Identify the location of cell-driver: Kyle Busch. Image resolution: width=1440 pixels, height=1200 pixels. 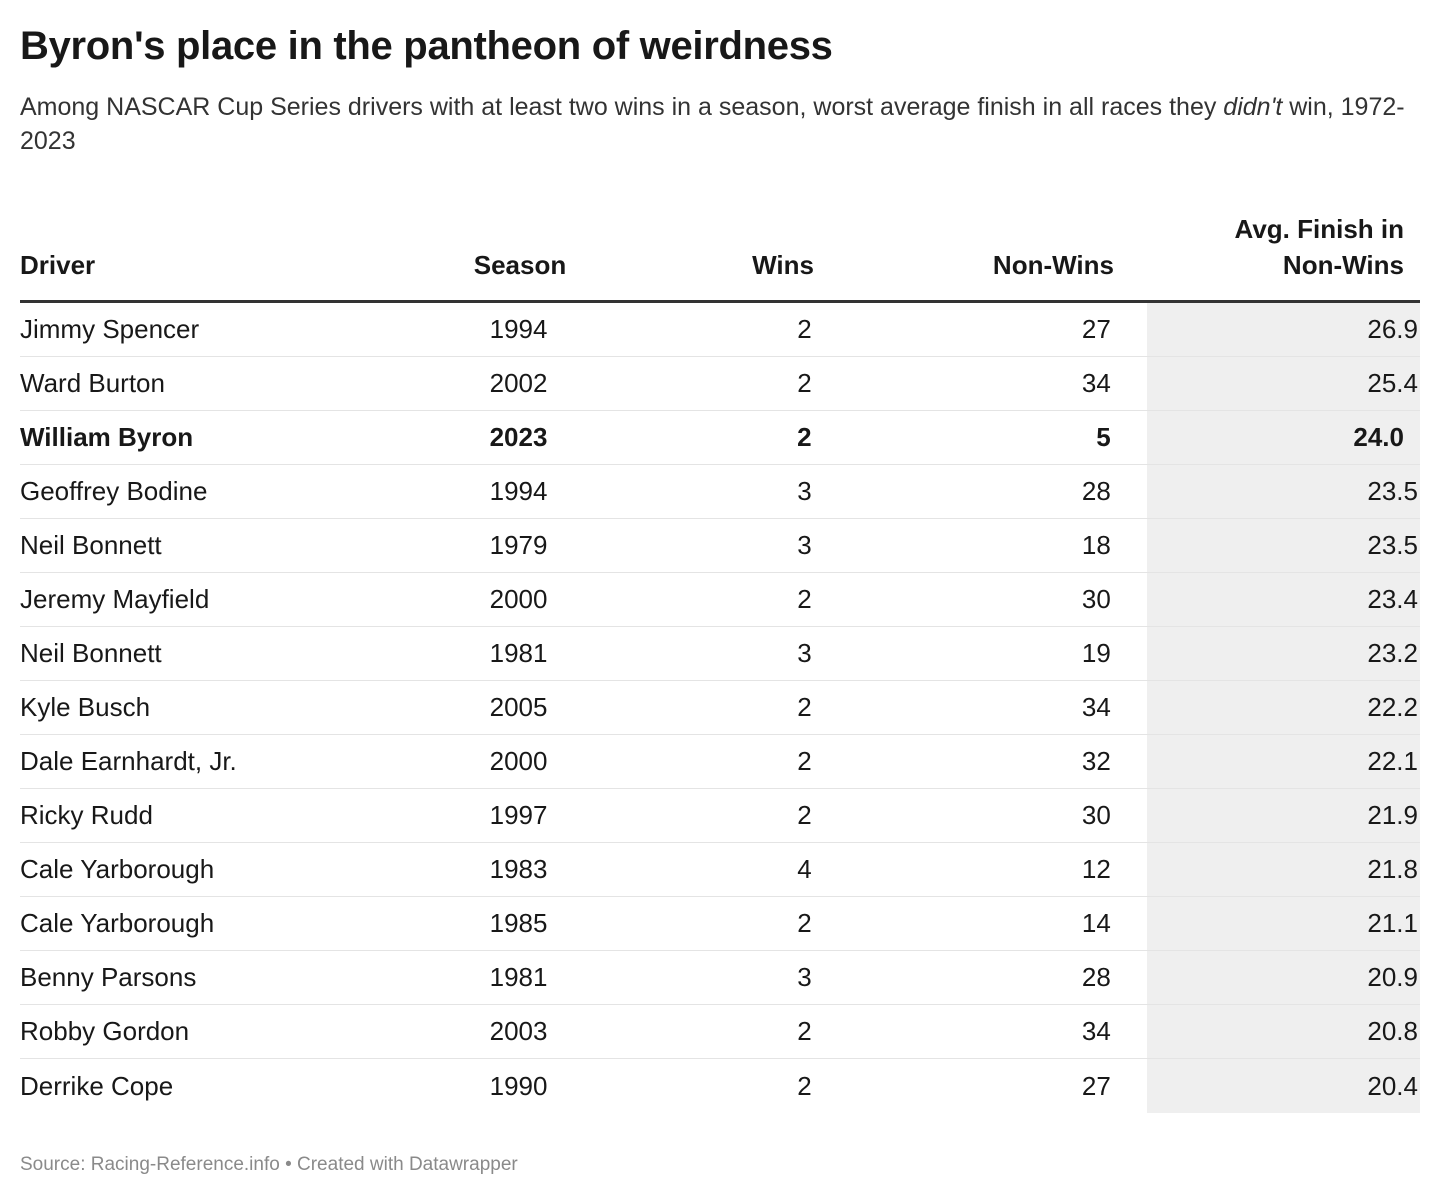
(85, 707).